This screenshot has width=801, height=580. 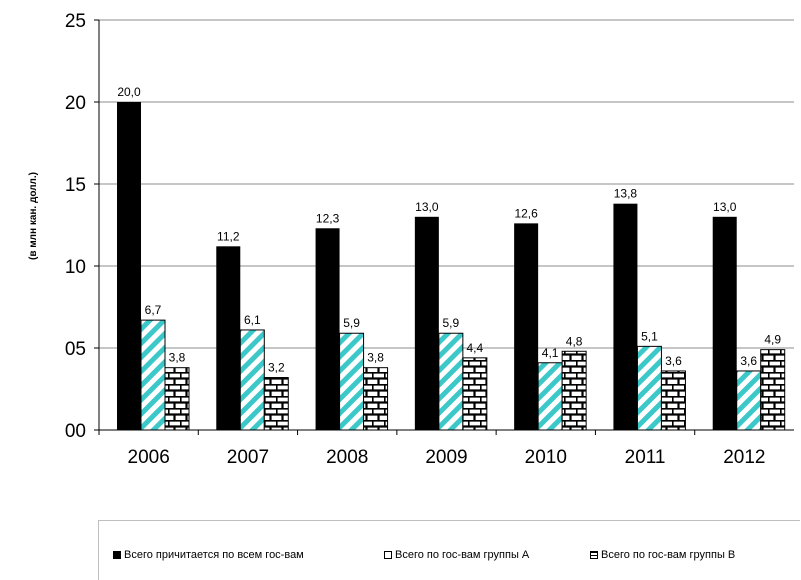 I want to click on y-axis-label: (в млн кан. долл.), so click(x=33, y=216).